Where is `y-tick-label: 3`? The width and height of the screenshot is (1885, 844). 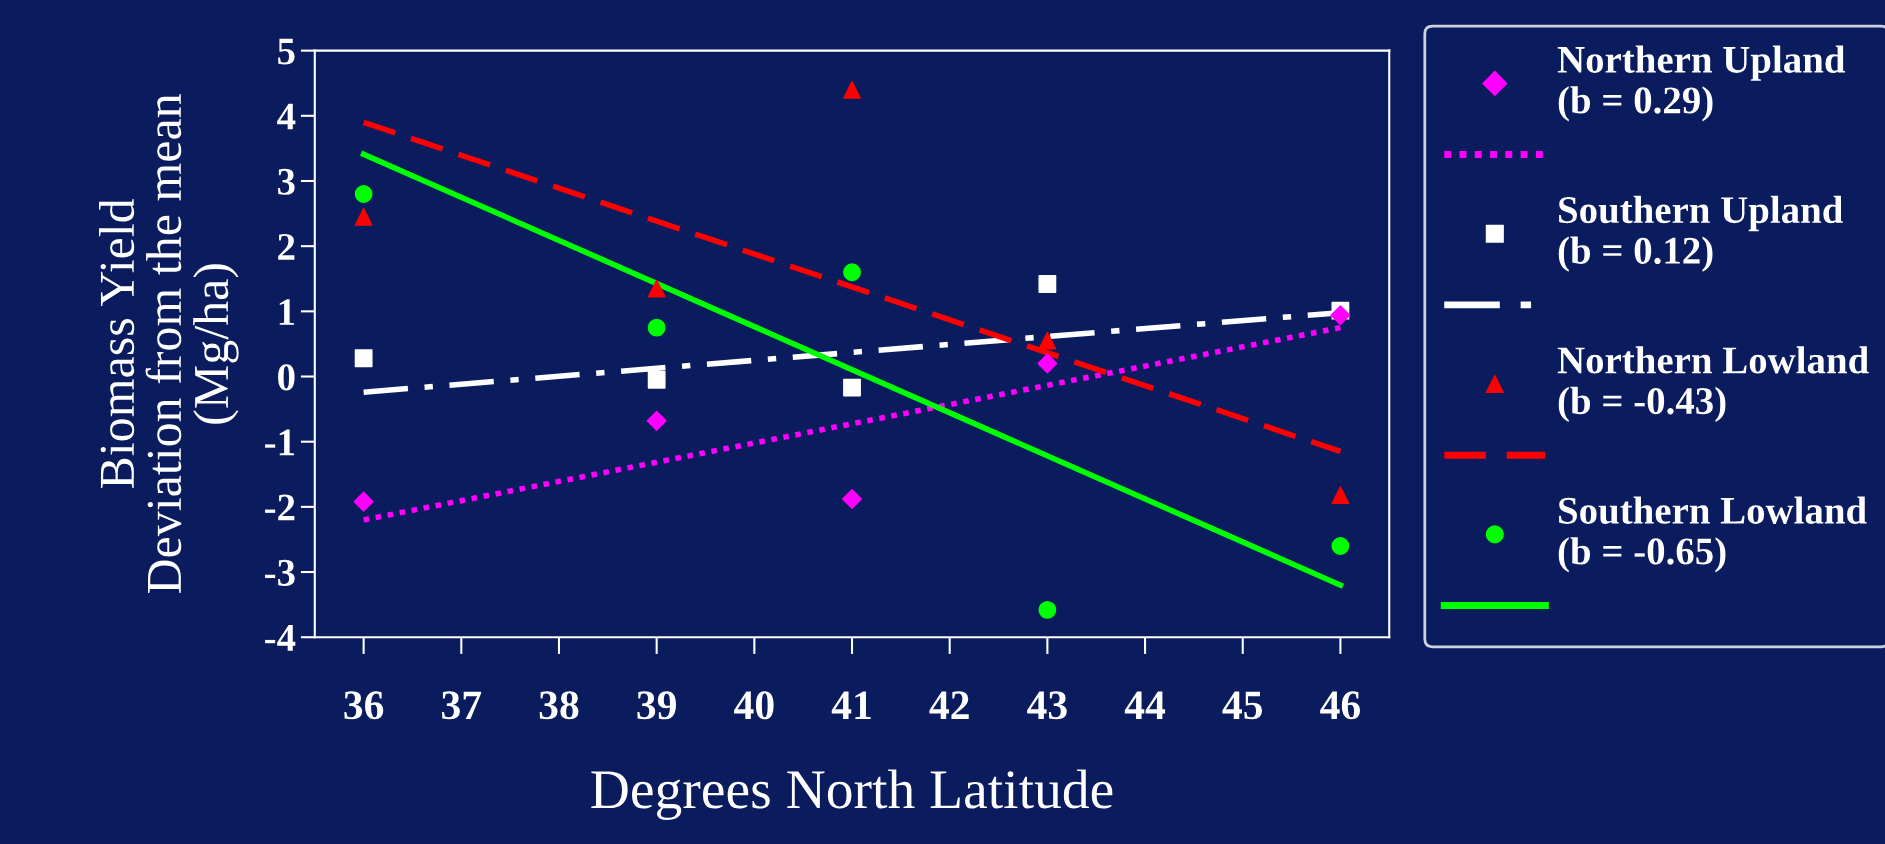
y-tick-label: 3 is located at coordinates (286, 181).